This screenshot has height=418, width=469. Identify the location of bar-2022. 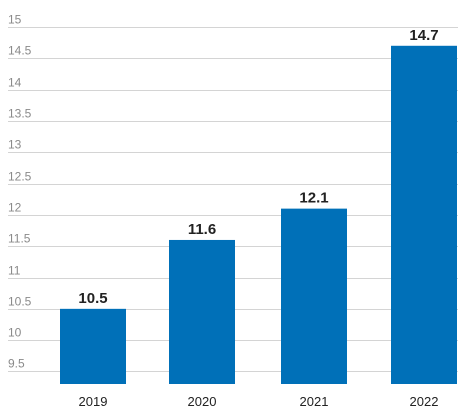
(424, 214).